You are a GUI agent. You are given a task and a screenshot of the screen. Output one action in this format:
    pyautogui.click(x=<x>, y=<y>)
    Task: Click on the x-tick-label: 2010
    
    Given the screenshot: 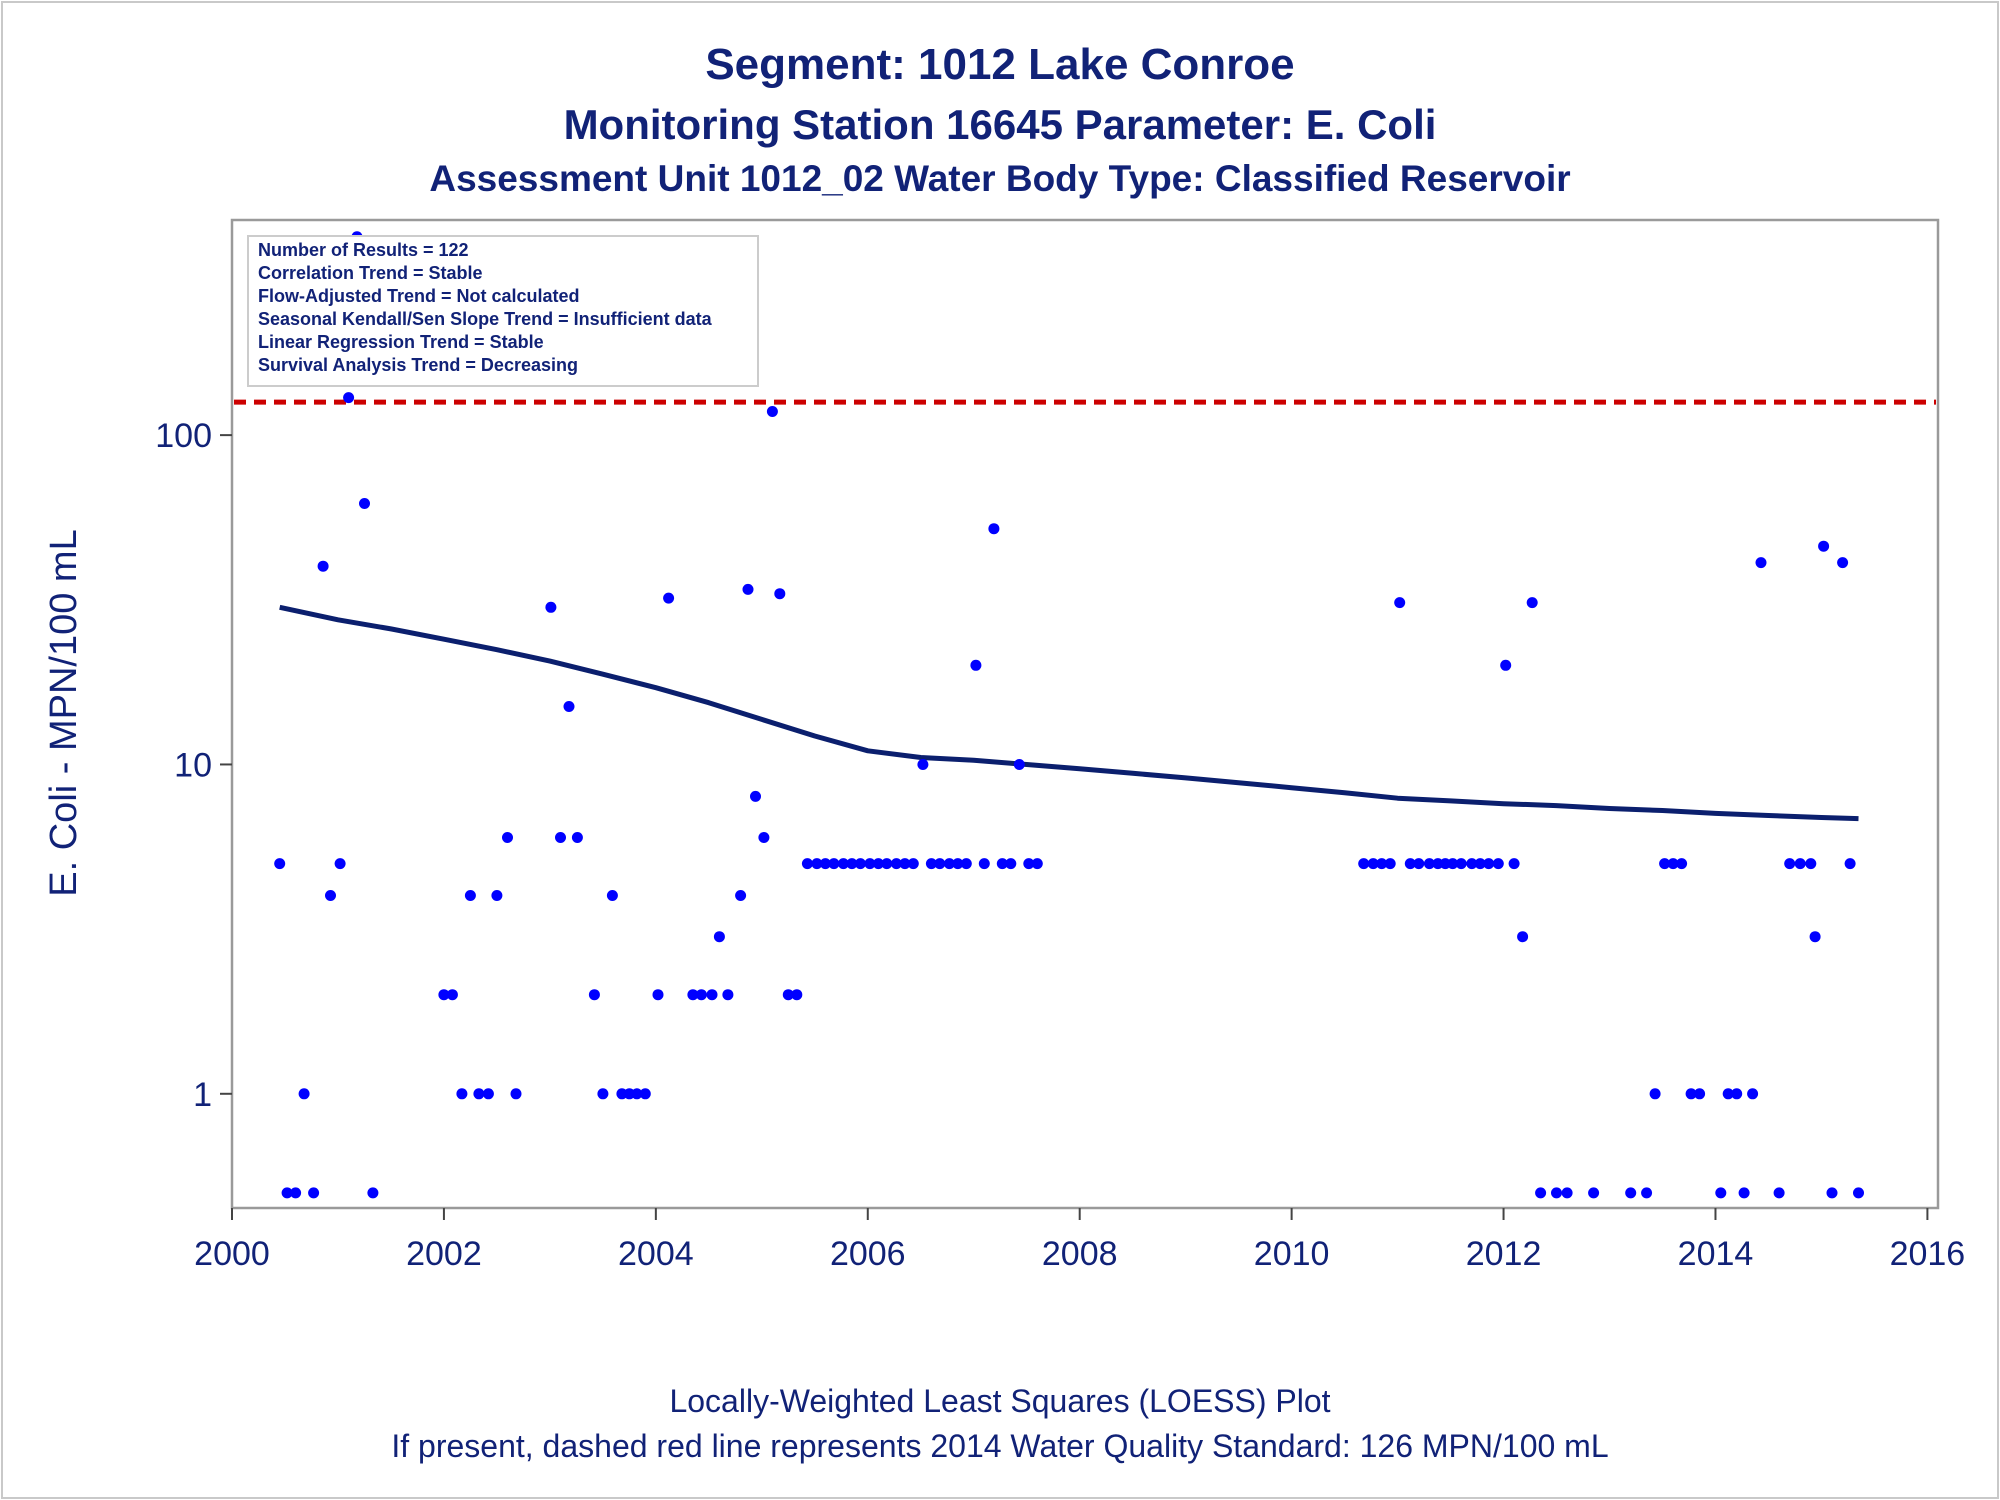 What is the action you would take?
    pyautogui.click(x=1292, y=1254)
    